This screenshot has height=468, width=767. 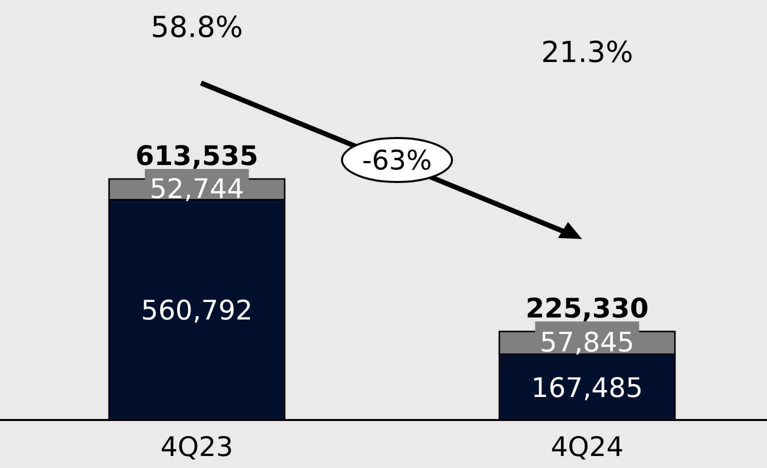 I want to click on data-label: 167,485, so click(x=587, y=388).